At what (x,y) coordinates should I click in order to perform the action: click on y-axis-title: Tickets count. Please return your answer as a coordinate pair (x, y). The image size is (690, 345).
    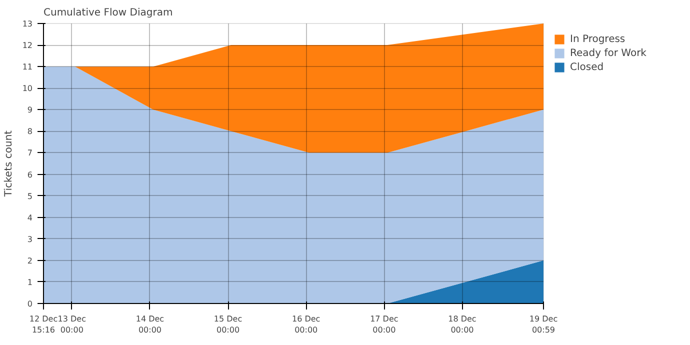
    Looking at the image, I should click on (8, 164).